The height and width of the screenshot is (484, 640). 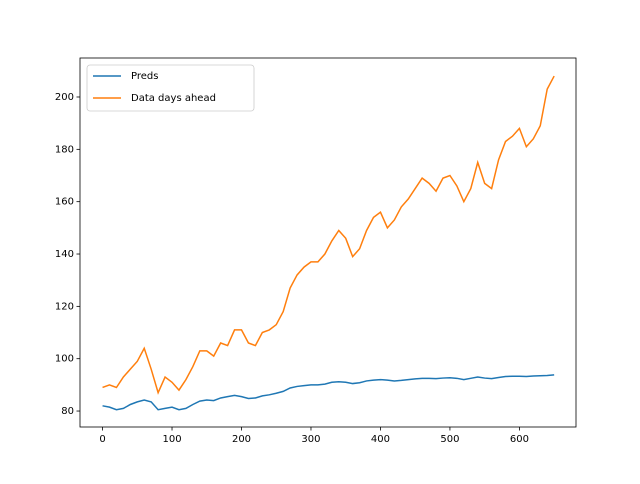 I want to click on y-tick-label: 200, so click(x=64, y=97).